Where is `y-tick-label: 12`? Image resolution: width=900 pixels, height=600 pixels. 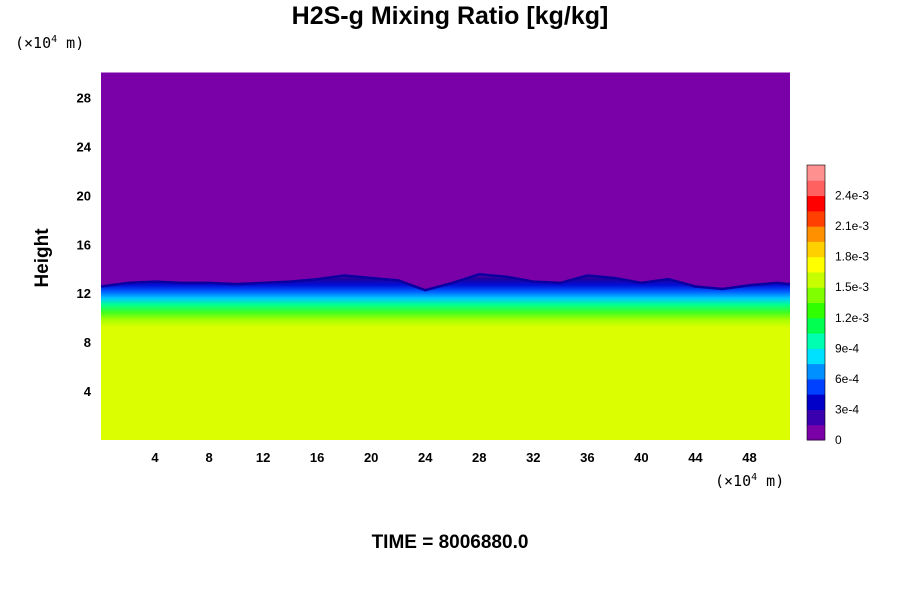 y-tick-label: 12 is located at coordinates (84, 293).